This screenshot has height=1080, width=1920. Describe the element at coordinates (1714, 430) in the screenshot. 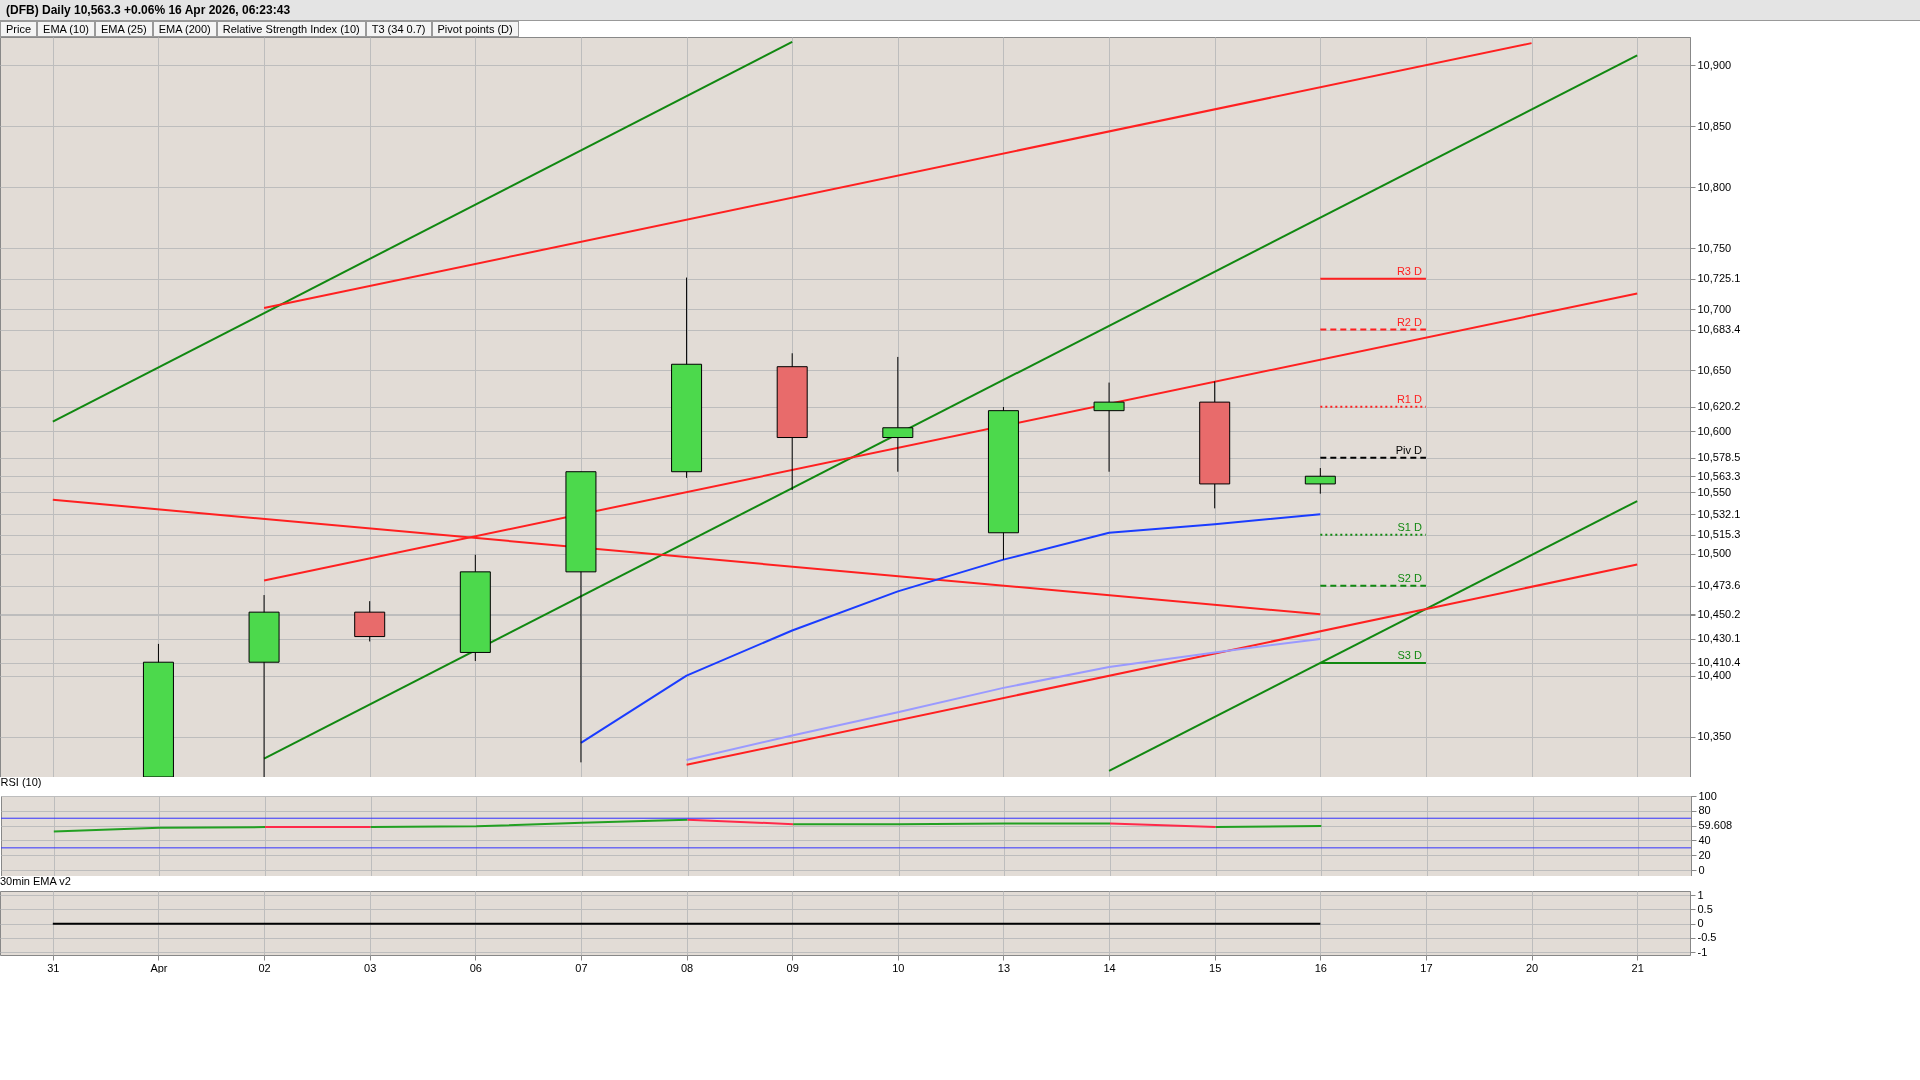

I see `y-tick-label: 10,600` at that location.